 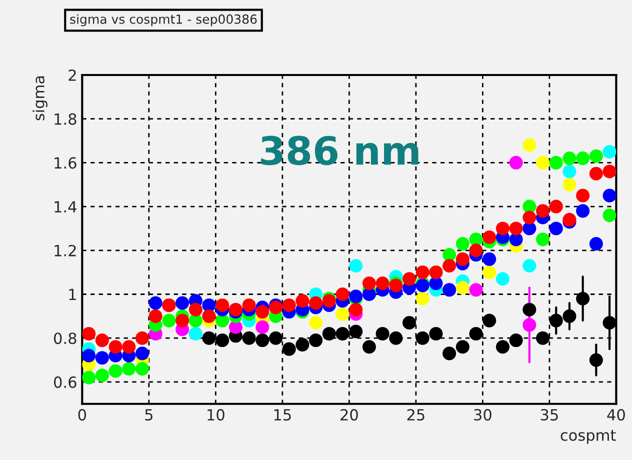 I want to click on x-tick-label: 40, so click(x=616, y=415).